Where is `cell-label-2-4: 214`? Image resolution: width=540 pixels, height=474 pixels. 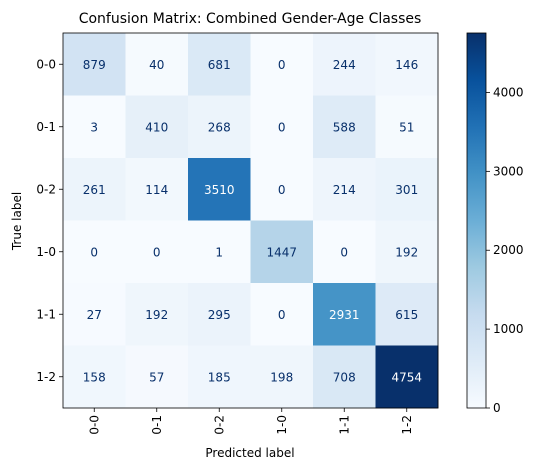
cell-label-2-4: 214 is located at coordinates (344, 190).